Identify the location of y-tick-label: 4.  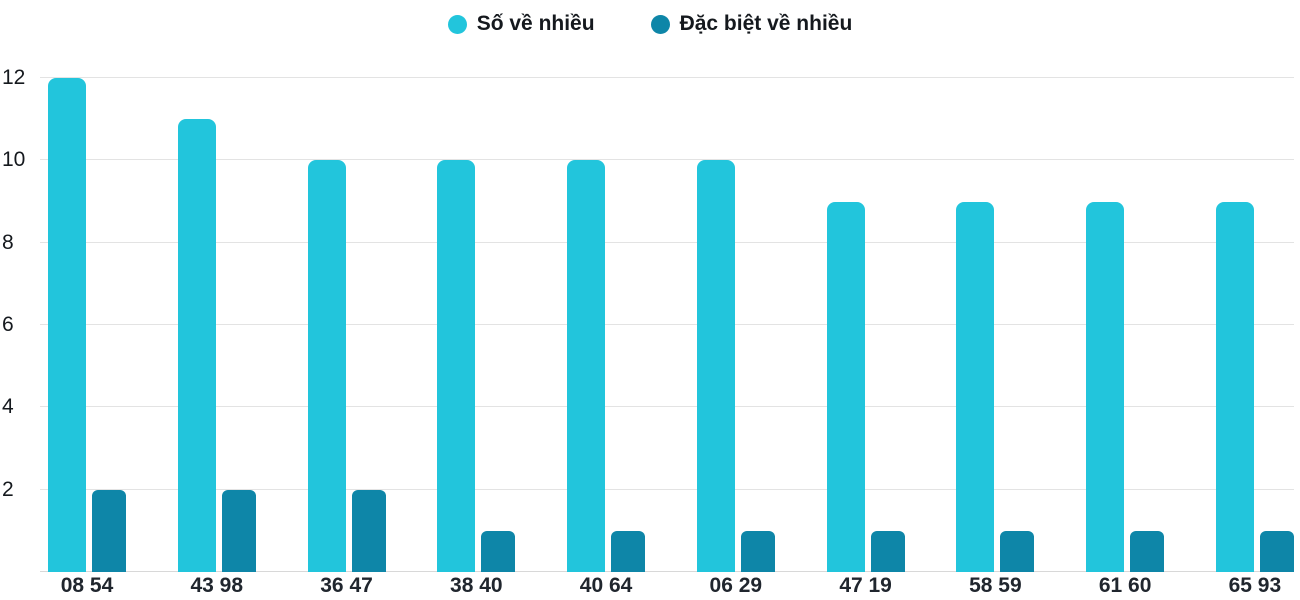
(8, 407).